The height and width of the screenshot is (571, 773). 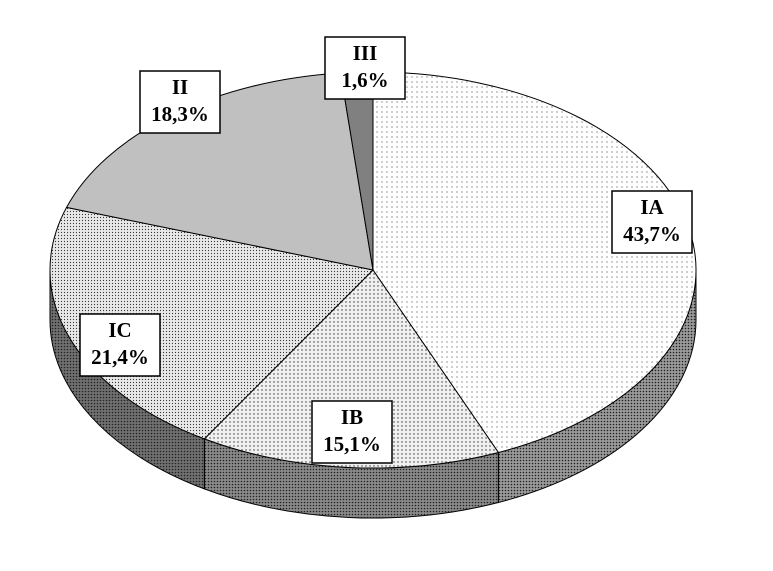 I want to click on slice-label: IA 43,7%, so click(x=652, y=222).